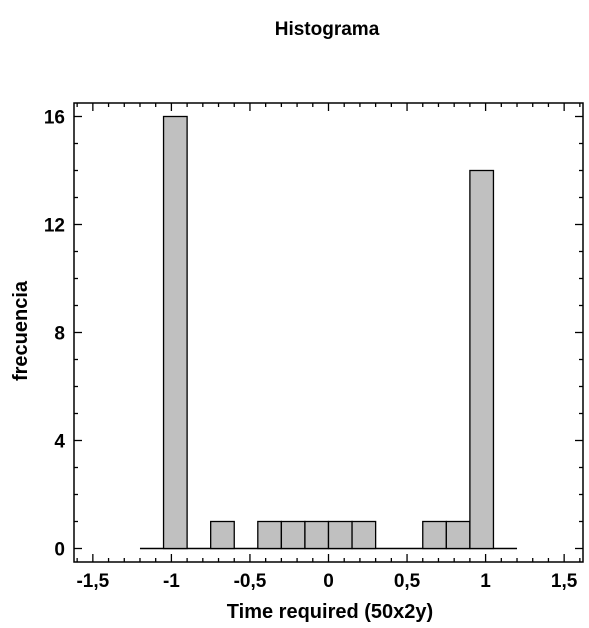  What do you see at coordinates (21, 330) in the screenshot?
I see `y-axis-label: frecuencia` at bounding box center [21, 330].